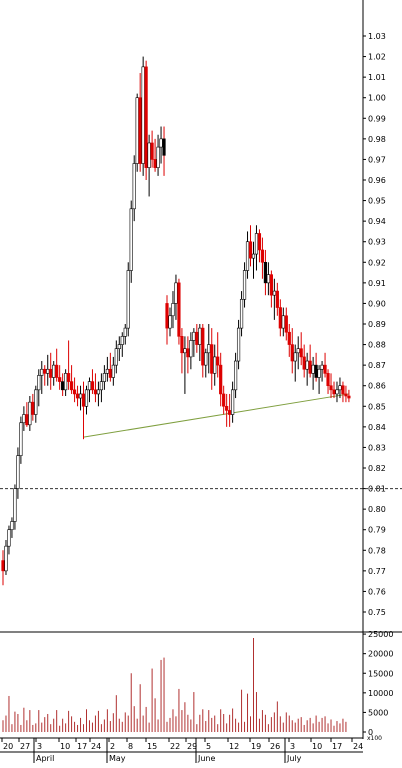  Describe the element at coordinates (377, 468) in the screenshot. I see `price-y-tick-label: 0.82` at that location.